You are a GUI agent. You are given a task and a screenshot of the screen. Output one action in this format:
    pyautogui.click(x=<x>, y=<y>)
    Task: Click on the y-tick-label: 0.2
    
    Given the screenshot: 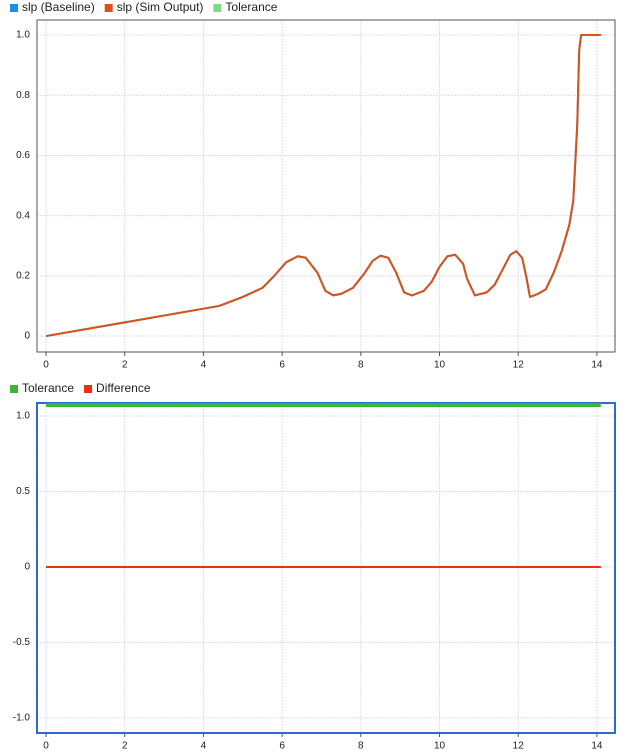 What is the action you would take?
    pyautogui.click(x=23, y=275)
    